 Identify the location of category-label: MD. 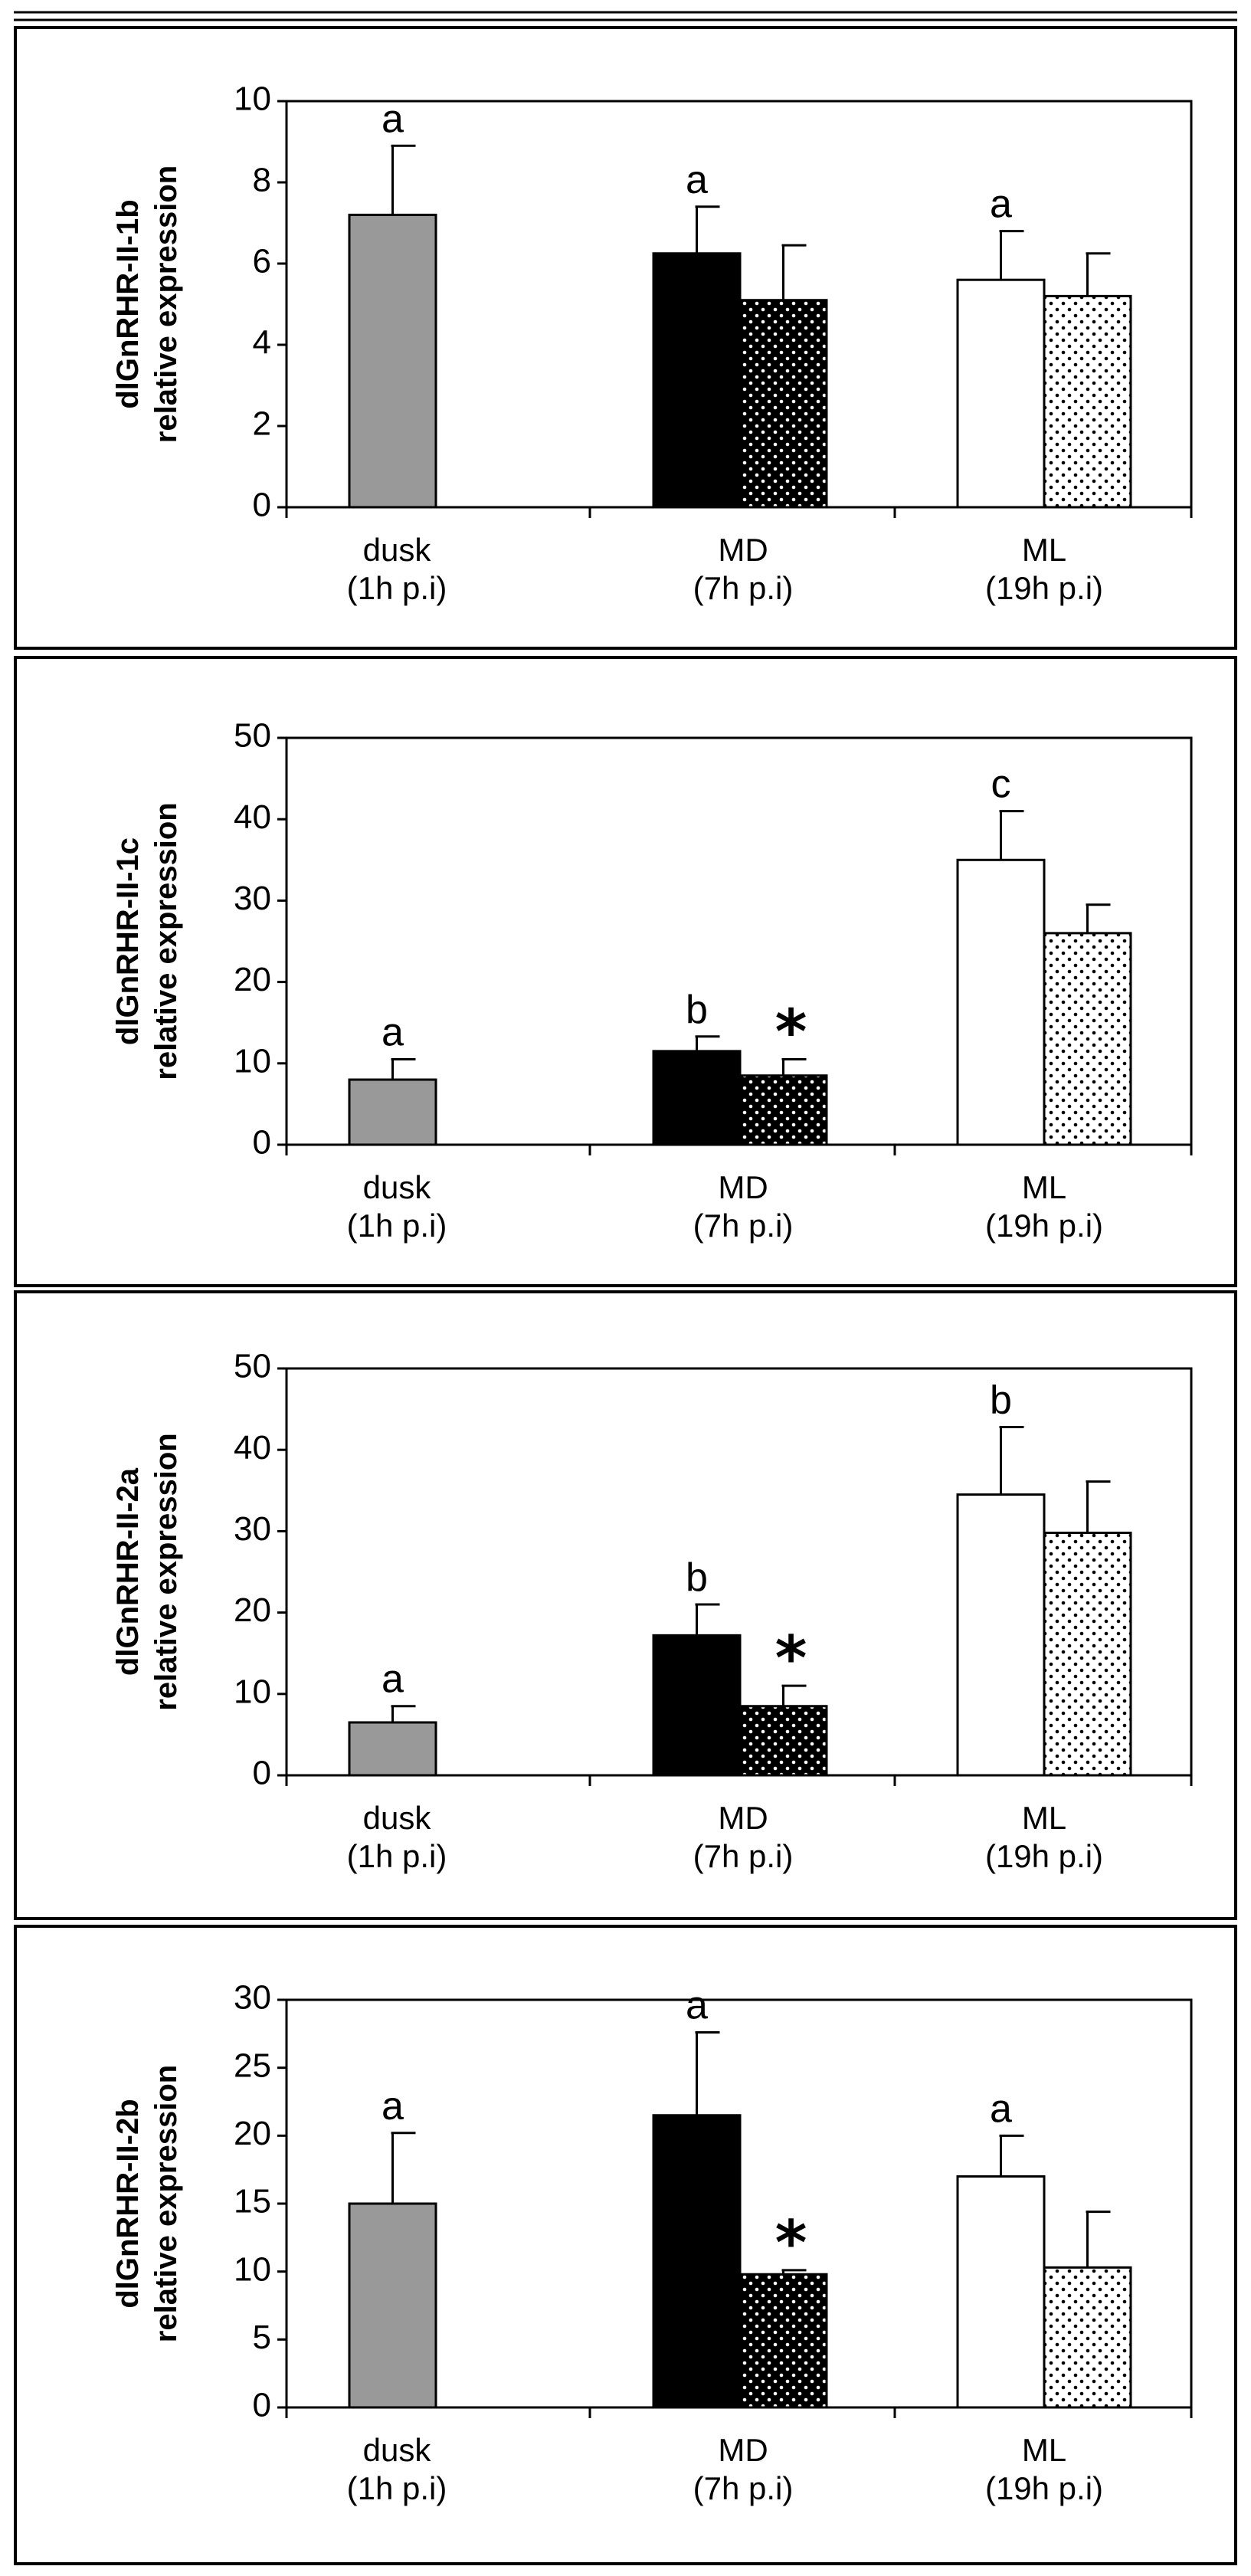
(743, 550).